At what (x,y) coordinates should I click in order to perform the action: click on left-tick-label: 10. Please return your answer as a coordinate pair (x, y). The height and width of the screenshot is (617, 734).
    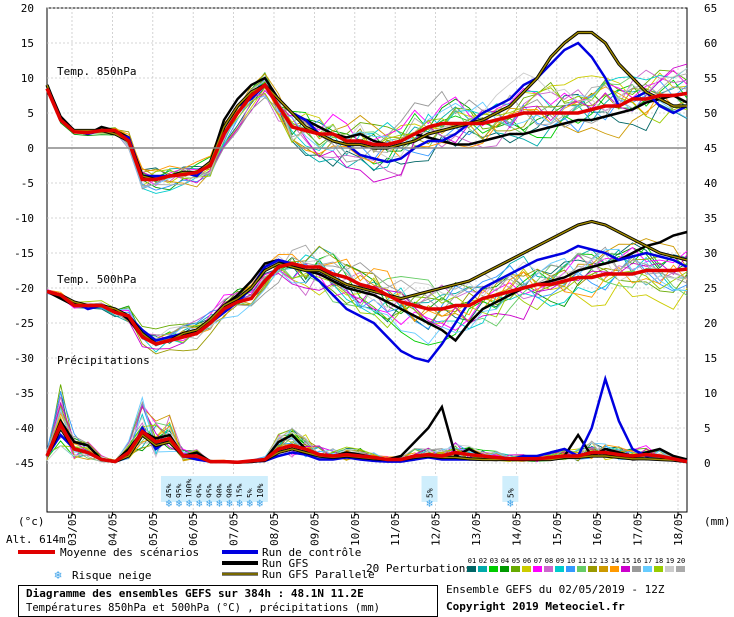
    Looking at the image, I should click on (27, 78).